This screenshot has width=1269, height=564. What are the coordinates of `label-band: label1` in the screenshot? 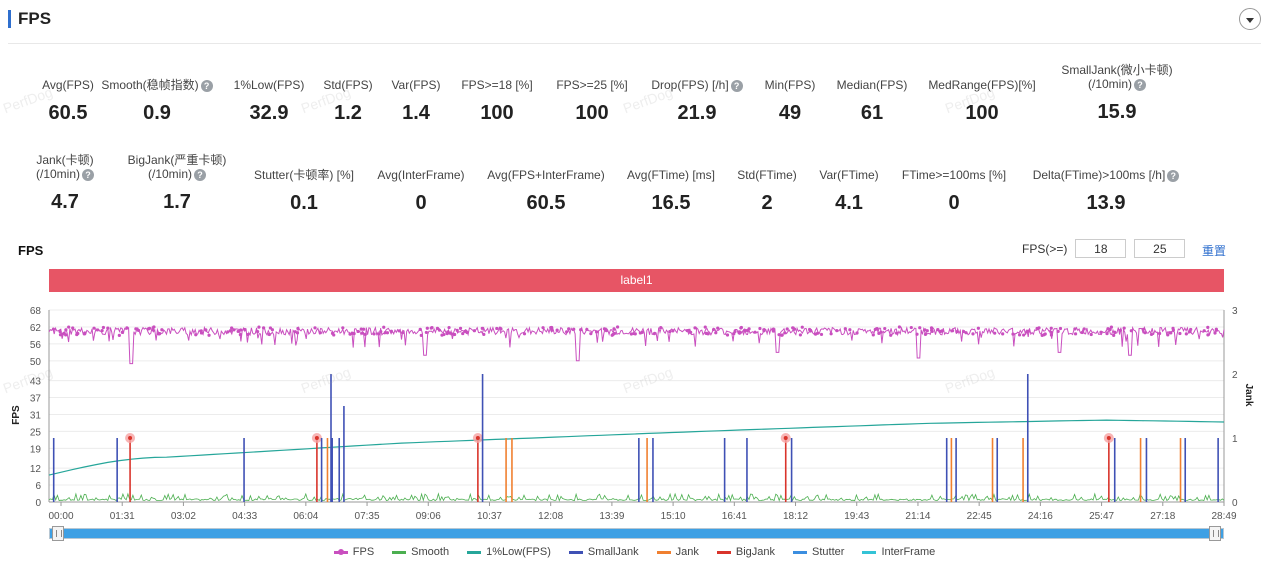 It's located at (636, 280).